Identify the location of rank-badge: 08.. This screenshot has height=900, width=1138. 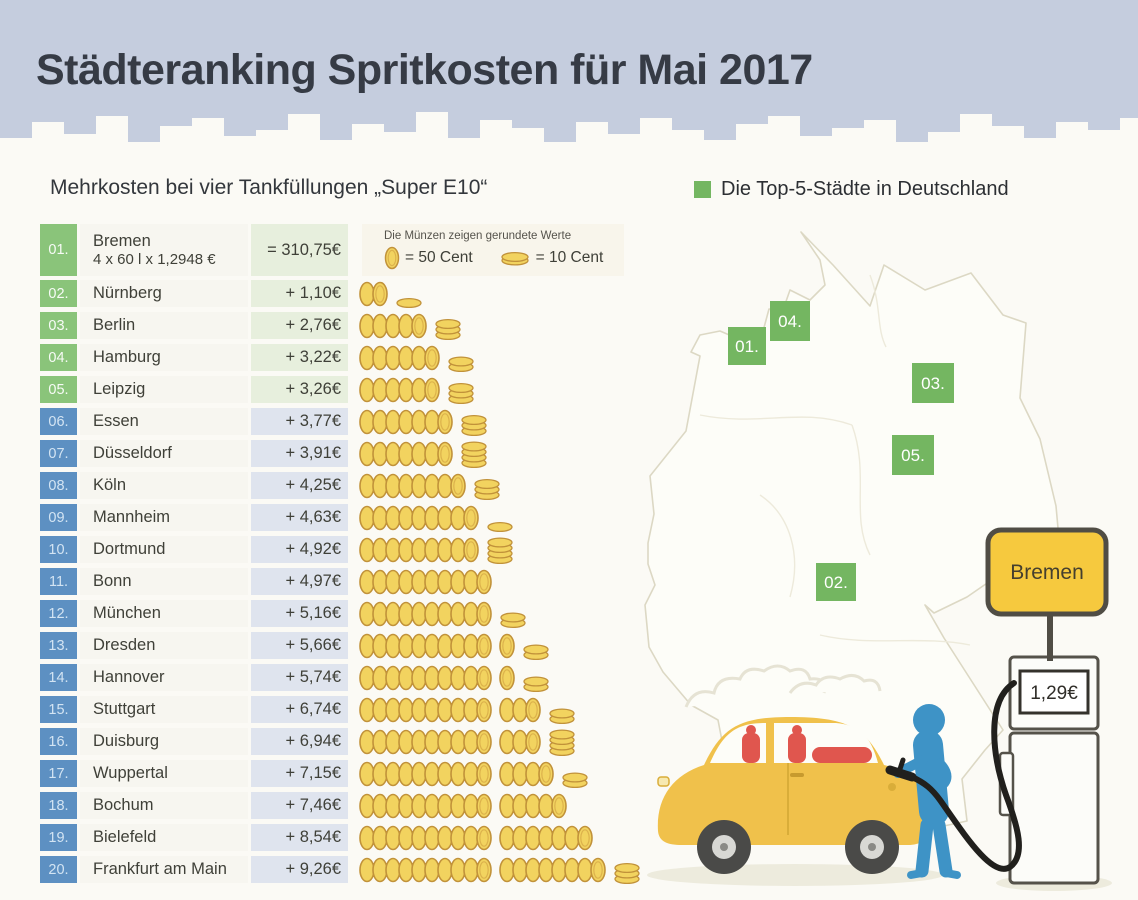
(58, 485).